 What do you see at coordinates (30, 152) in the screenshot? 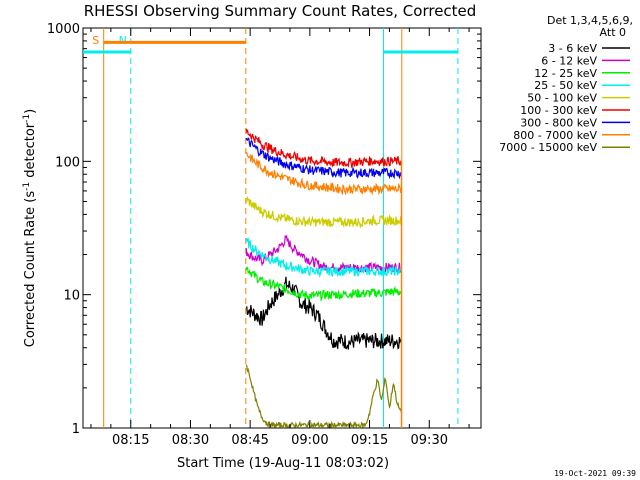
I see `y-label-part2: detector` at bounding box center [30, 152].